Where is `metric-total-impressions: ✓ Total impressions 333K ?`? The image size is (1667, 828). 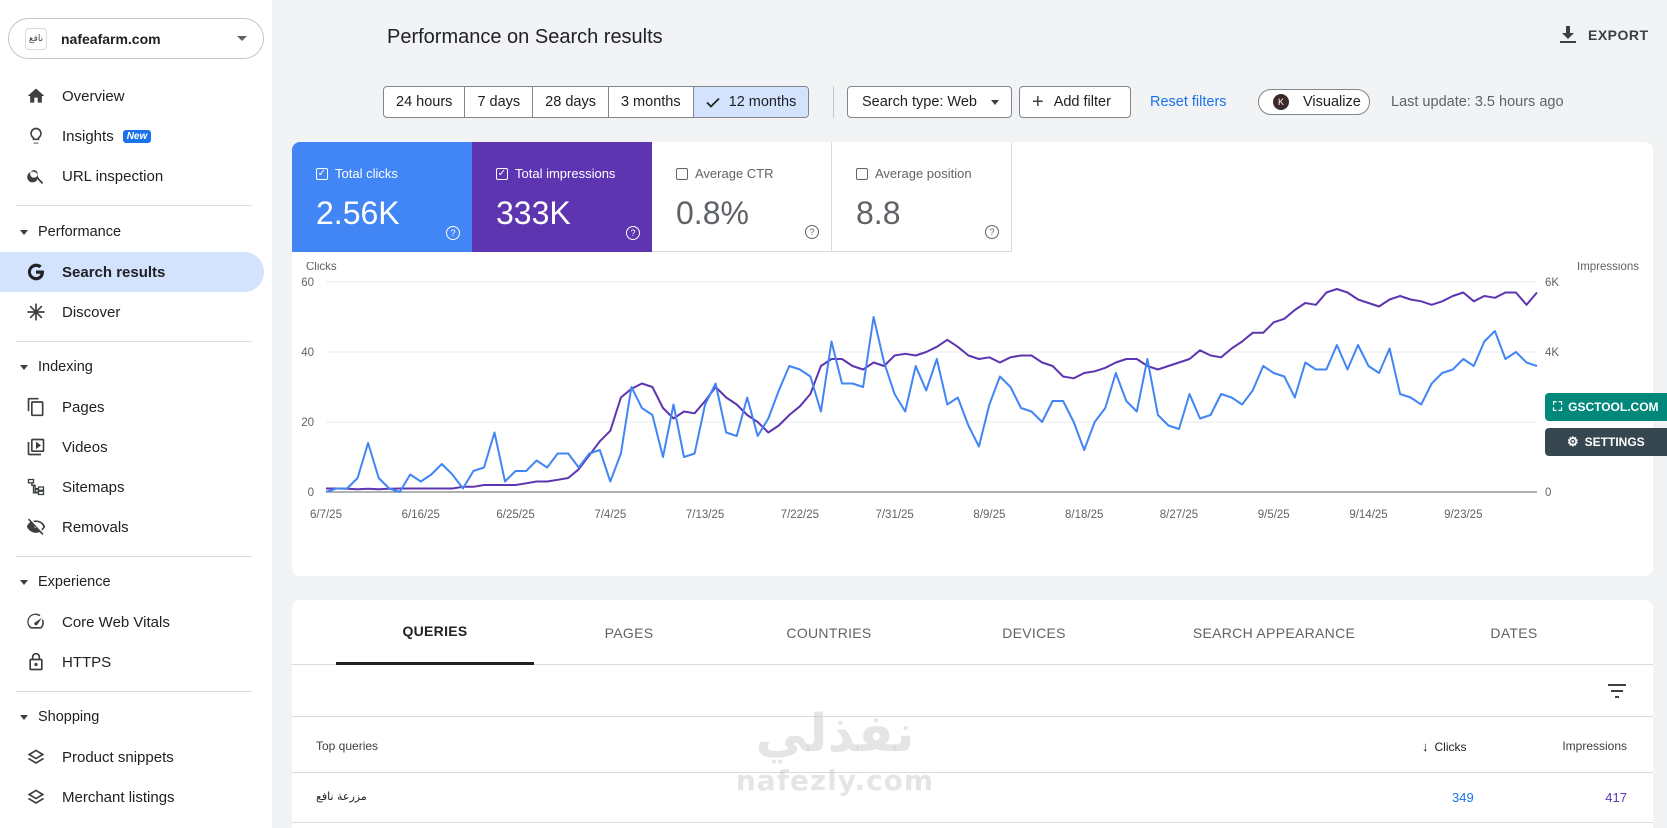 metric-total-impressions: ✓ Total impressions 333K ? is located at coordinates (562, 197).